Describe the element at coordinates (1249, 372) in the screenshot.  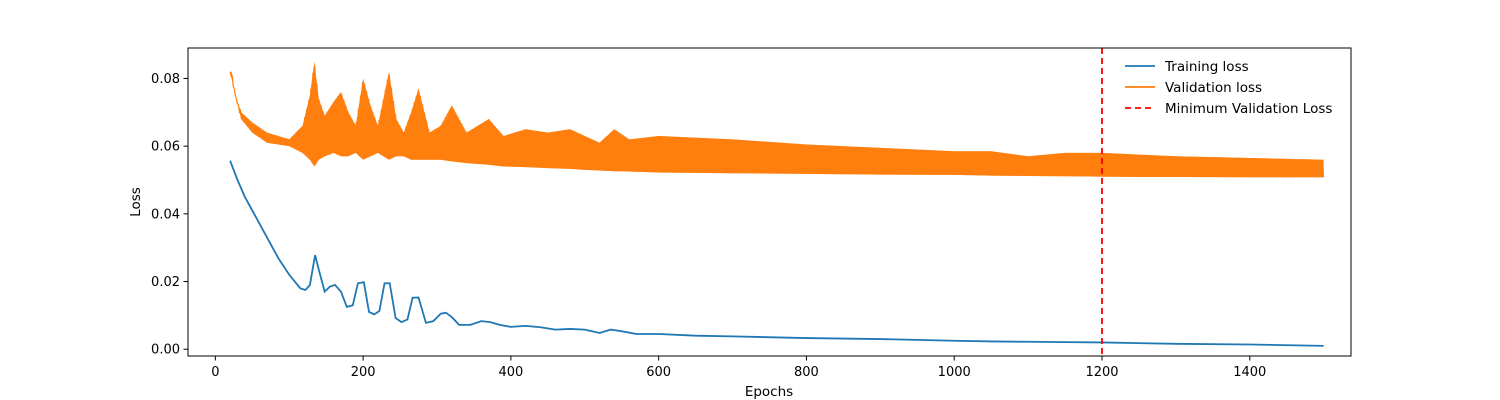
I see `x-tick-label: 1400` at that location.